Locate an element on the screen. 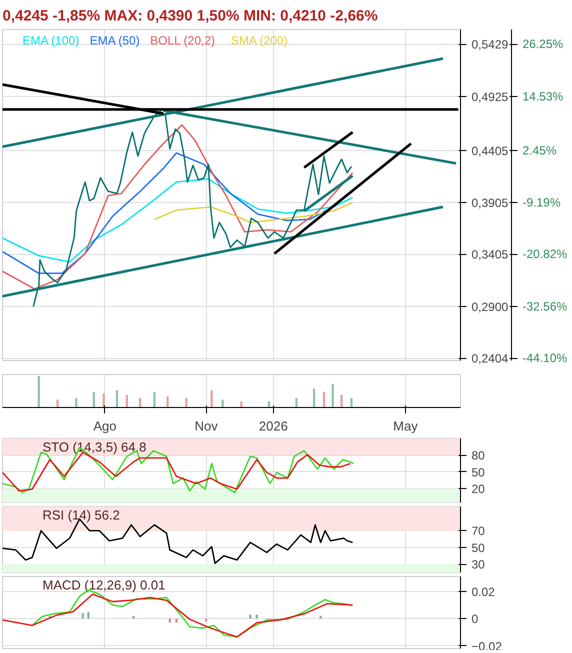 The width and height of the screenshot is (572, 653). y2-tick-label: -44.10% is located at coordinates (545, 358).